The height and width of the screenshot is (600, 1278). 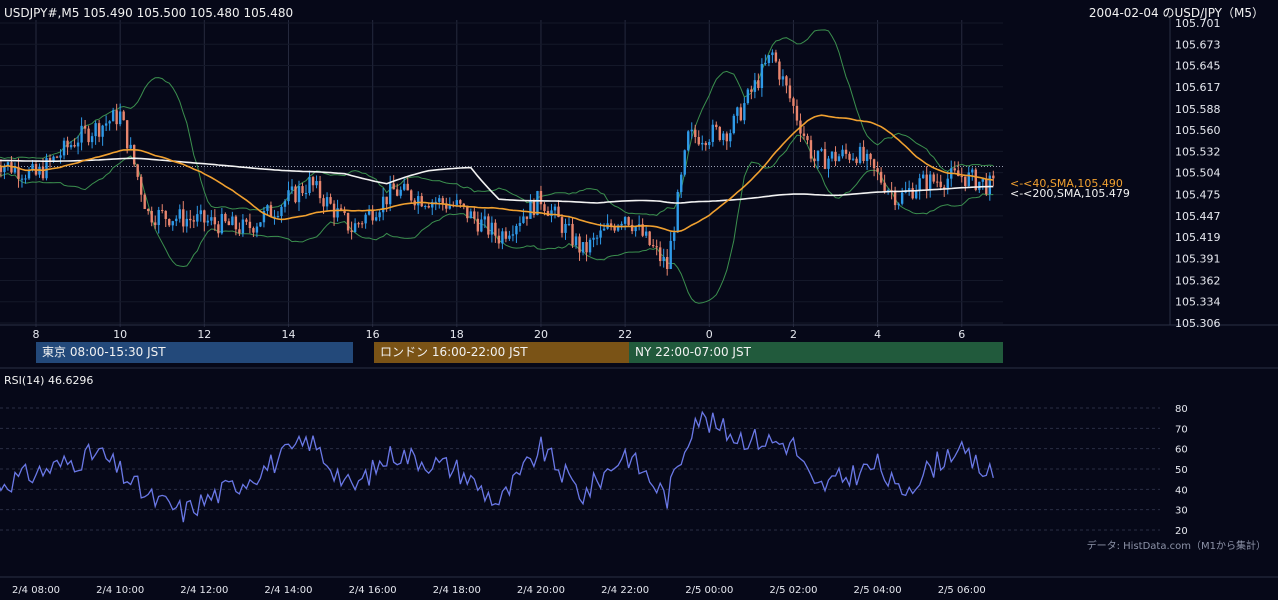 What do you see at coordinates (1066, 183) in the screenshot?
I see `sma40-label: <-<40,SMA,105.490` at bounding box center [1066, 183].